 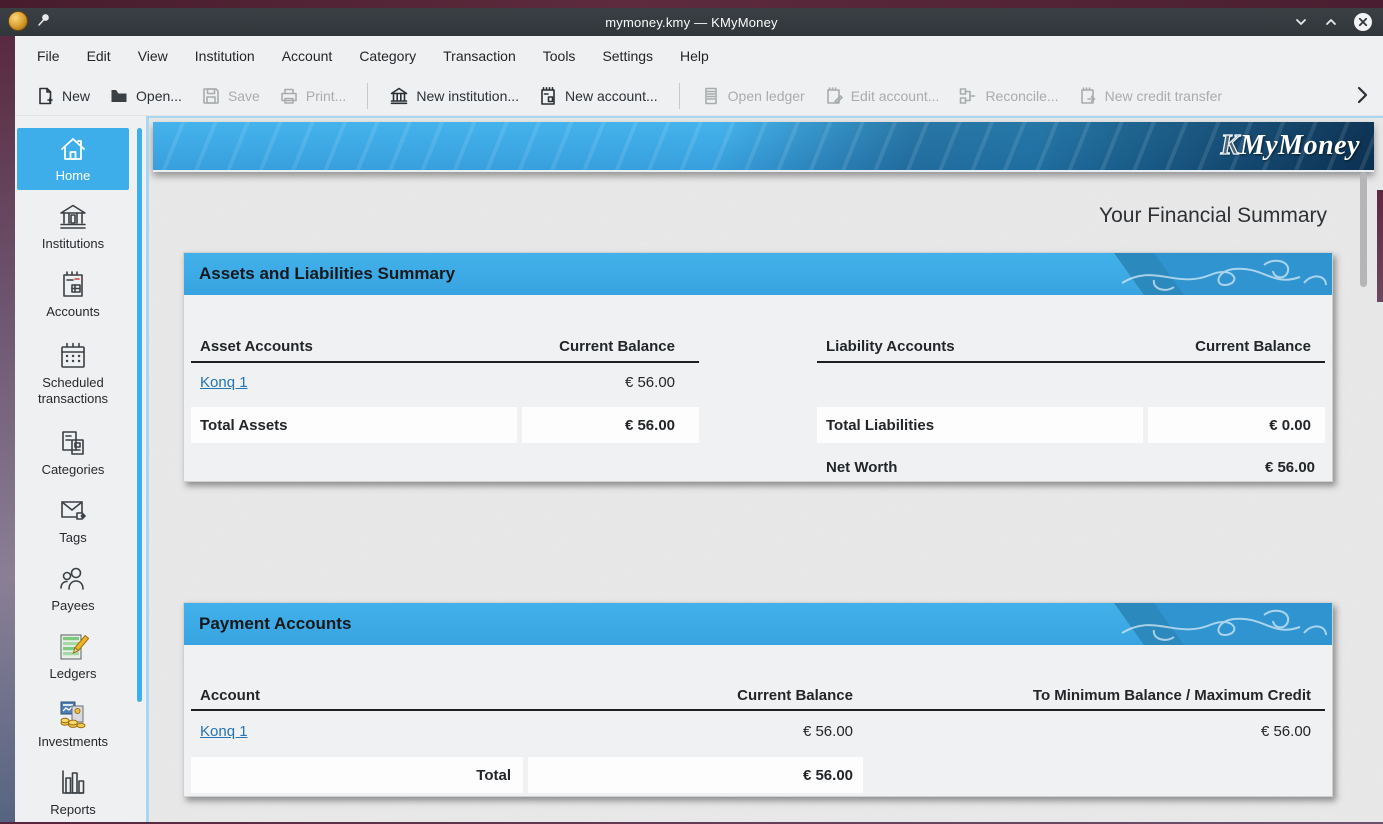 I want to click on toolbar-separator, so click(x=368, y=95).